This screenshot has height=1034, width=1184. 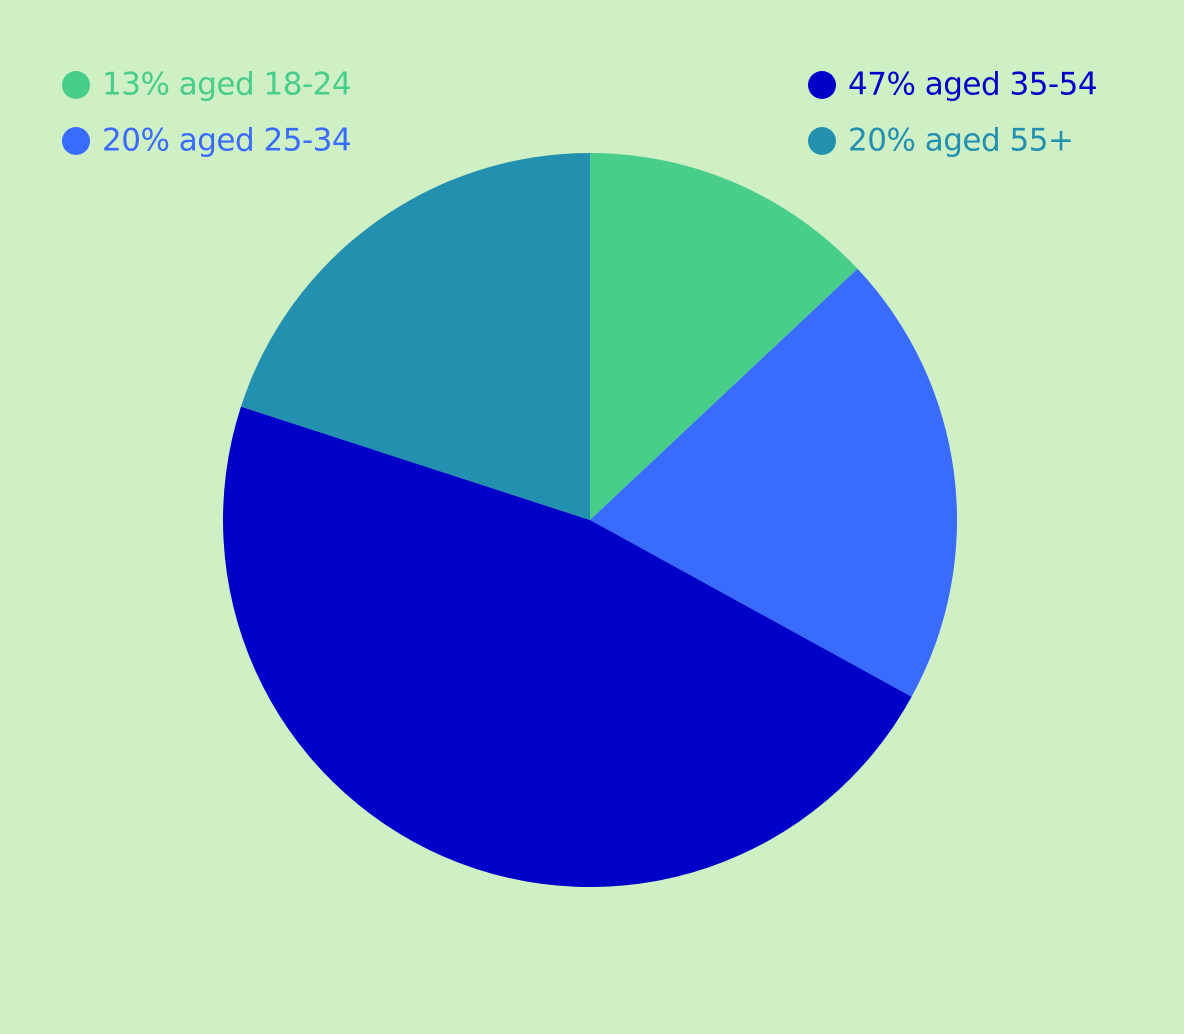 What do you see at coordinates (972, 85) in the screenshot?
I see `legend-label: 47% aged 35-54` at bounding box center [972, 85].